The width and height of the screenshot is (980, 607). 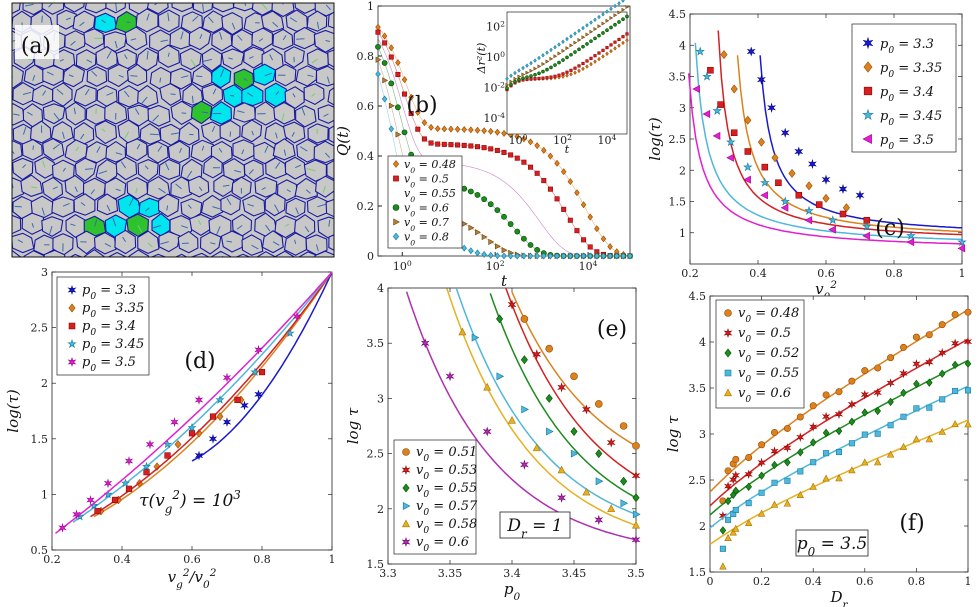 What do you see at coordinates (710, 581) in the screenshot?
I see `panel-f-xtick-label: 0` at bounding box center [710, 581].